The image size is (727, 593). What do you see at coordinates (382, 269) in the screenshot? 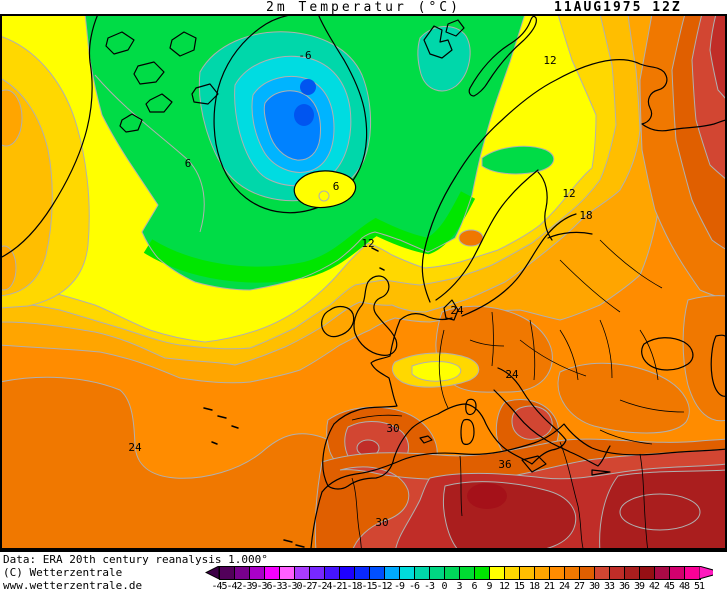
I see `island-shetland` at bounding box center [382, 269].